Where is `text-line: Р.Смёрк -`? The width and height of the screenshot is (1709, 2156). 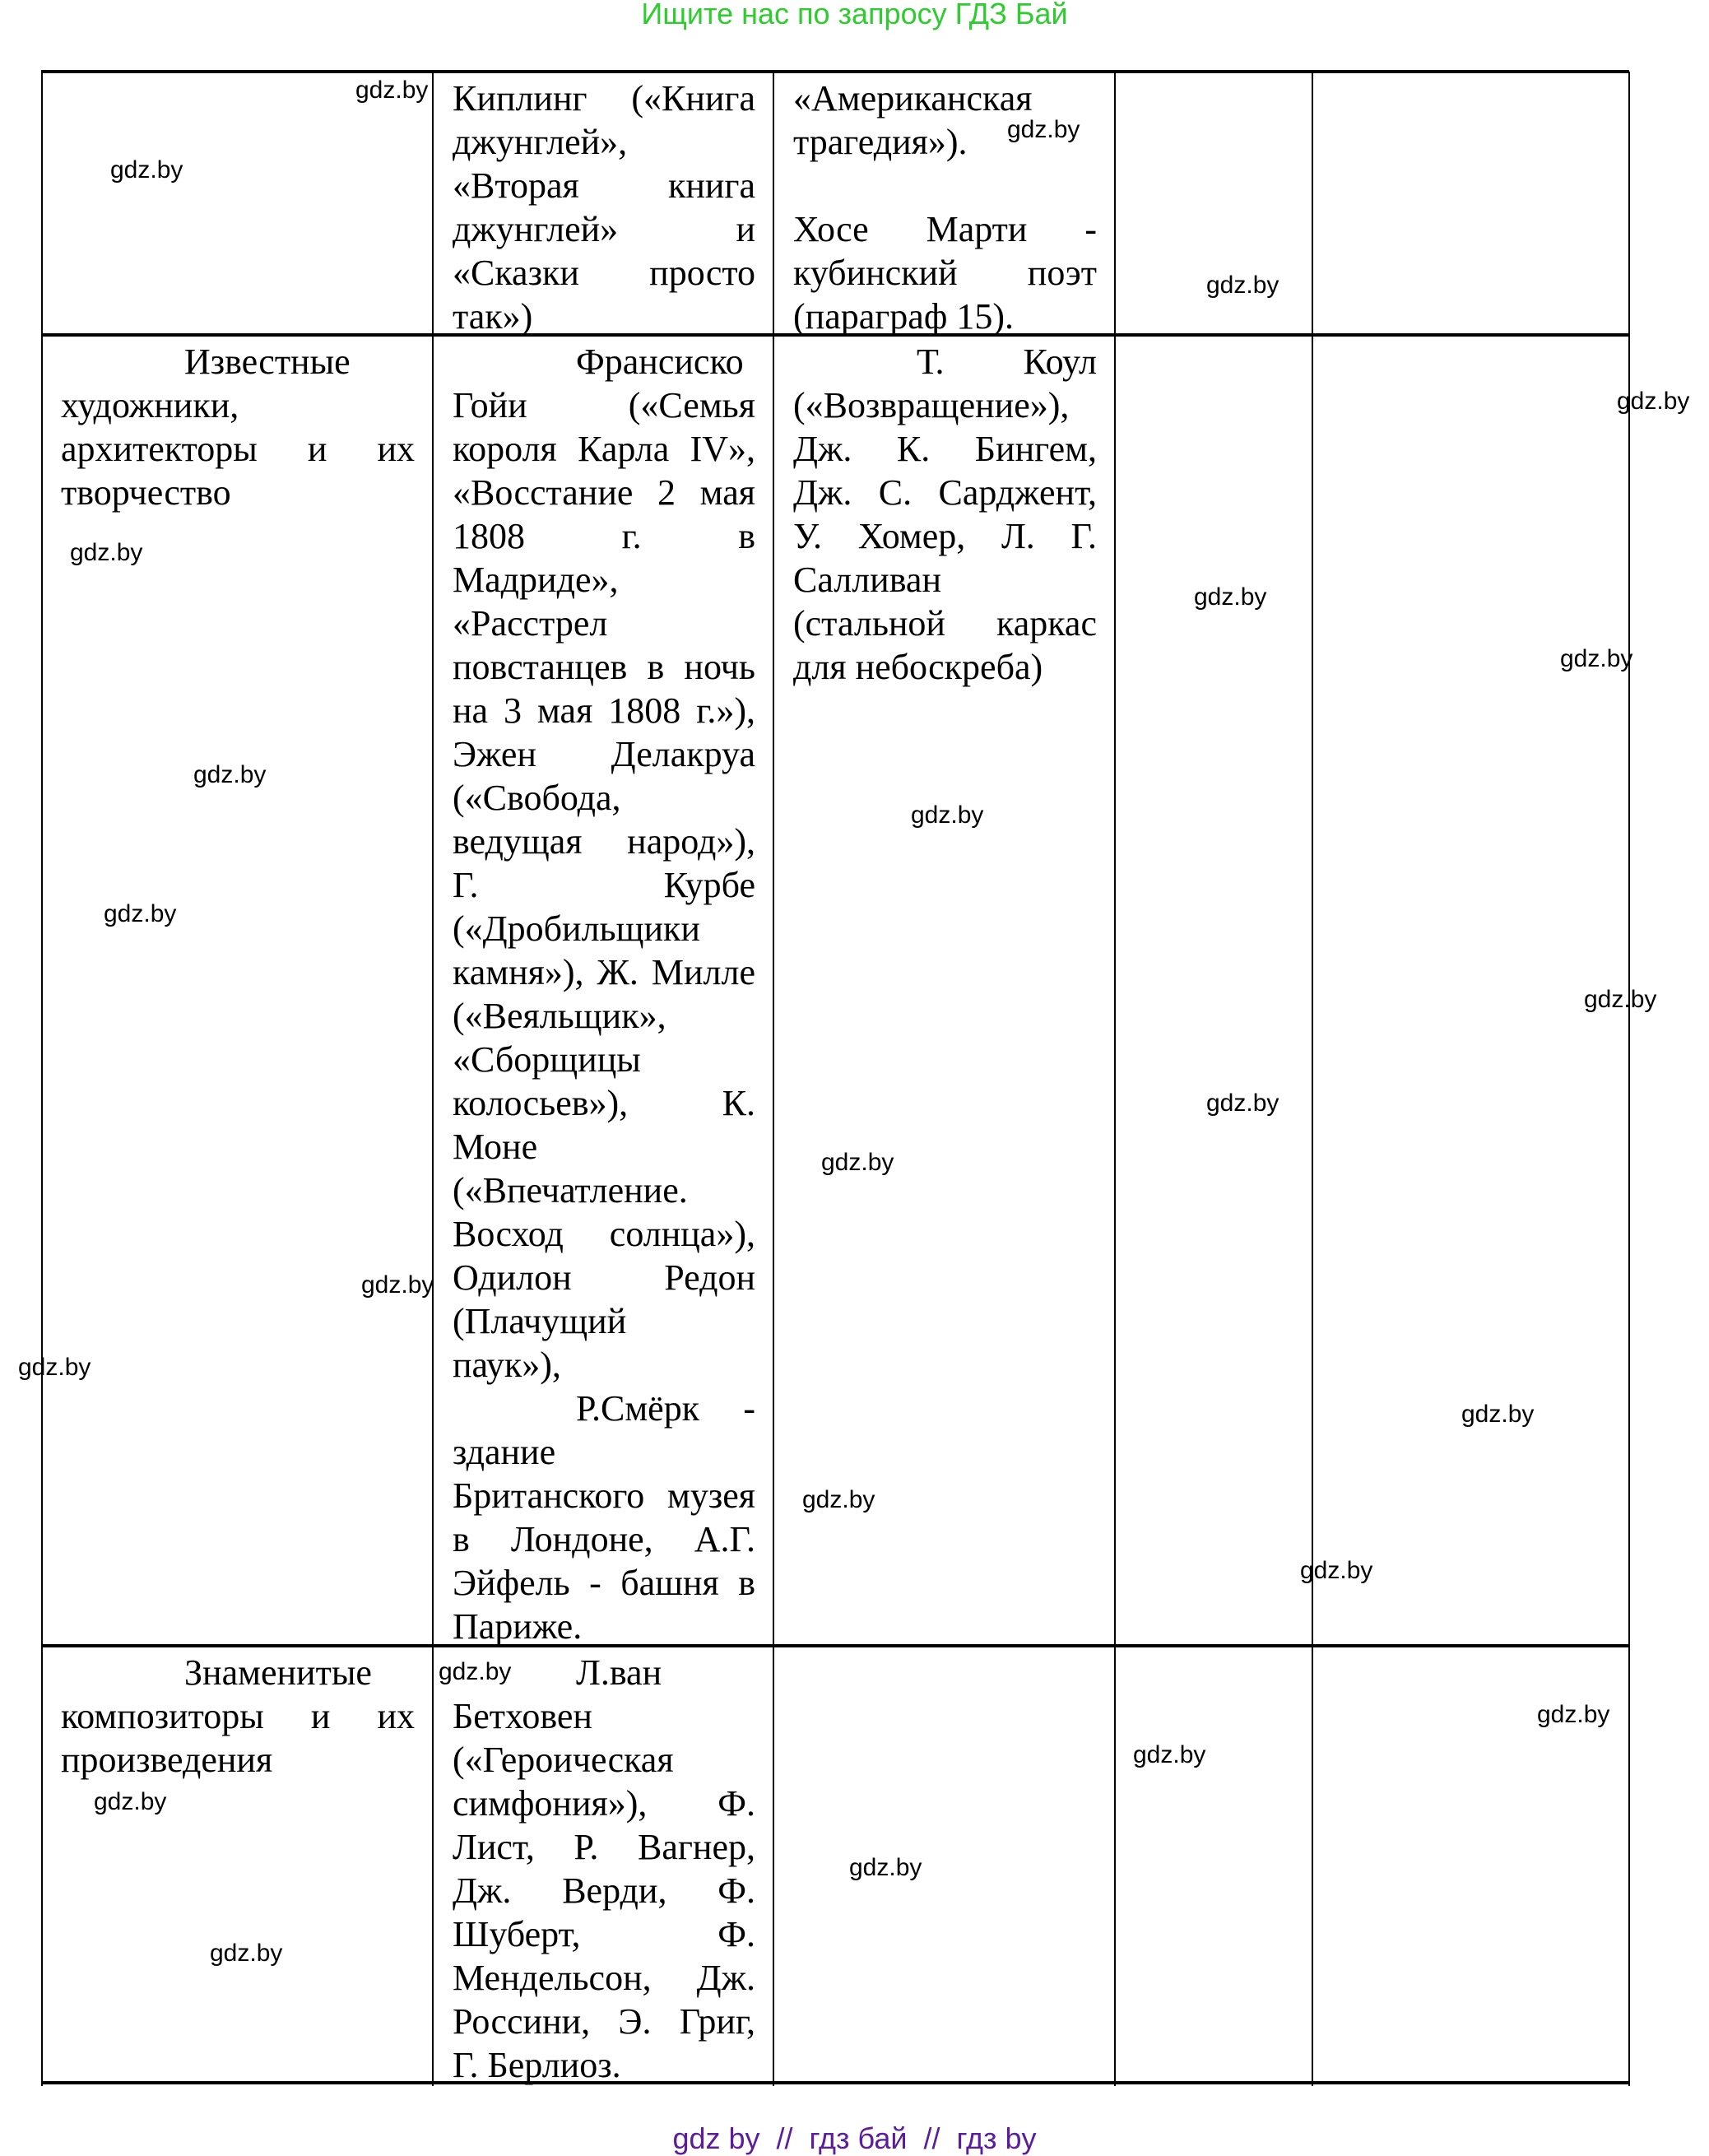
text-line: Р.Смёрк - is located at coordinates (665, 1408).